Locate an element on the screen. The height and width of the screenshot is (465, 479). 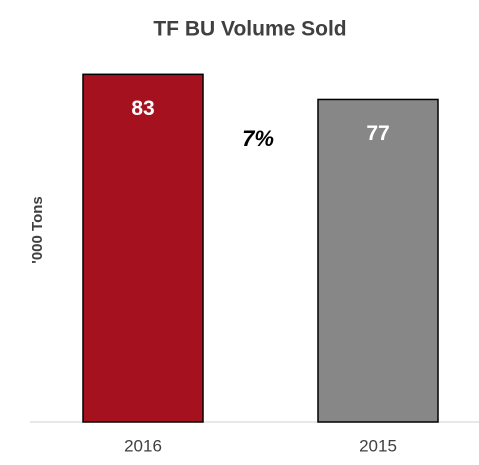
chart-title: TF BU Volume Sold is located at coordinates (249, 29).